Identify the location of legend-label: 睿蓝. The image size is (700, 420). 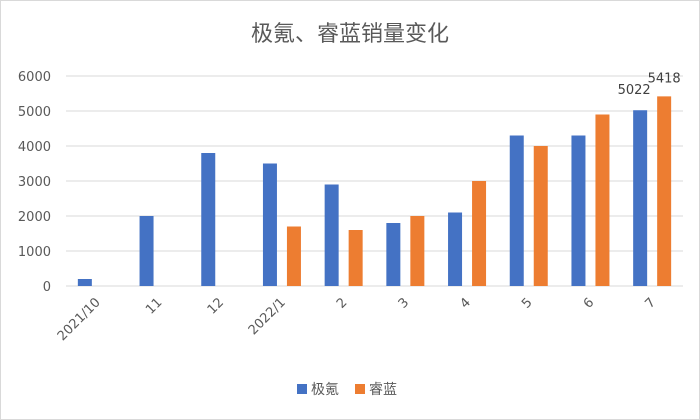
(383, 390).